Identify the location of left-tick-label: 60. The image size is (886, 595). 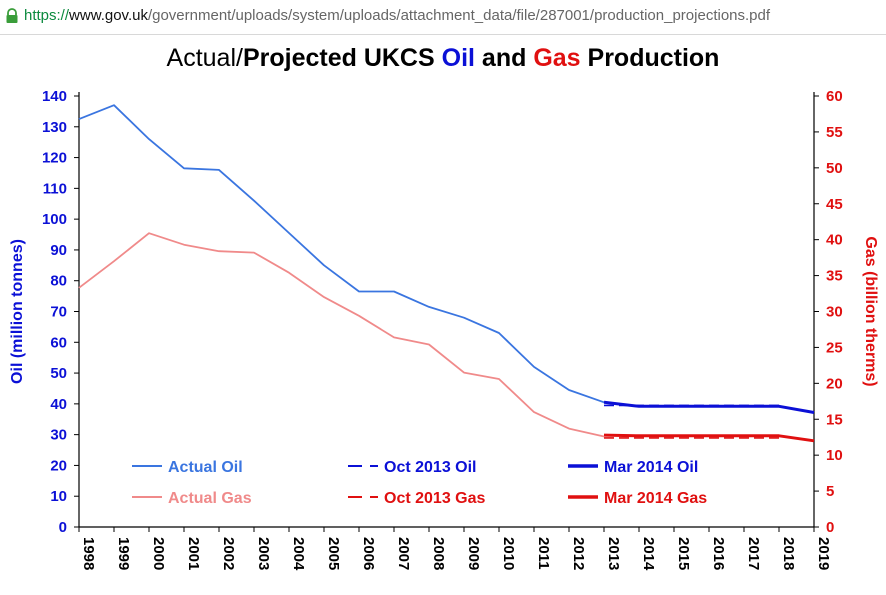
(58, 342).